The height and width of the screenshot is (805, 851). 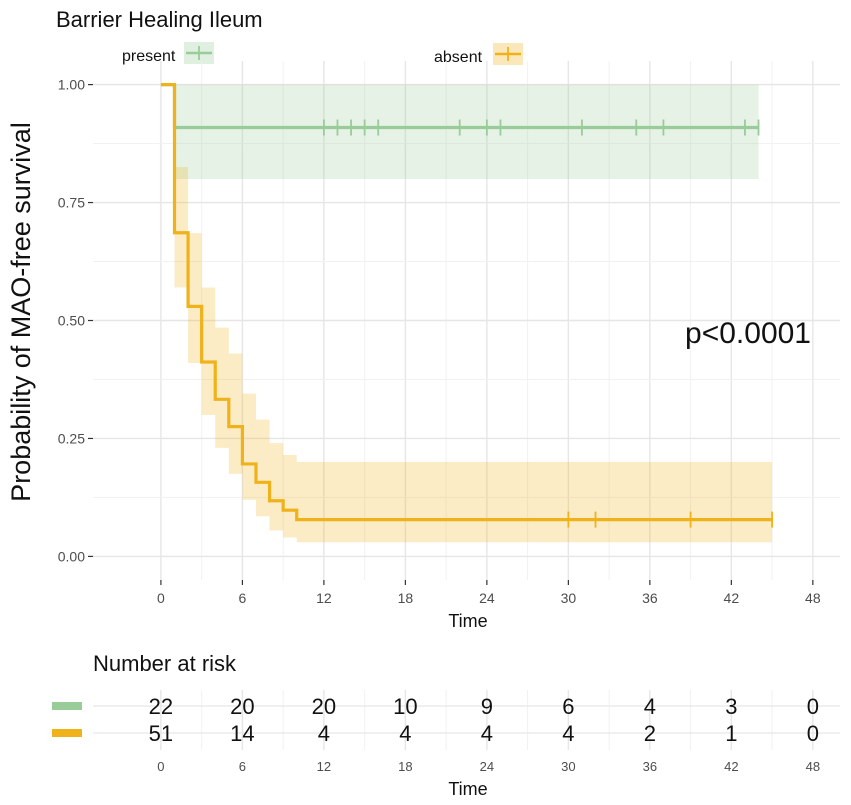 I want to click on risk-x-tick-label: 24, so click(x=487, y=766).